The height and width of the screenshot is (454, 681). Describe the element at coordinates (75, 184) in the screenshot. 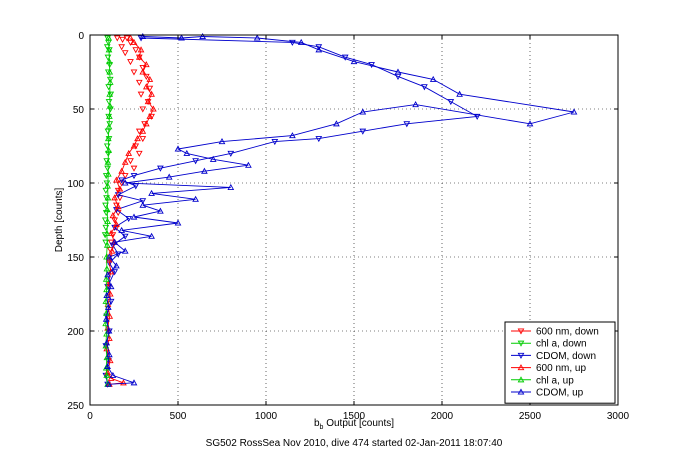

I see `y-tick-label: 100` at that location.